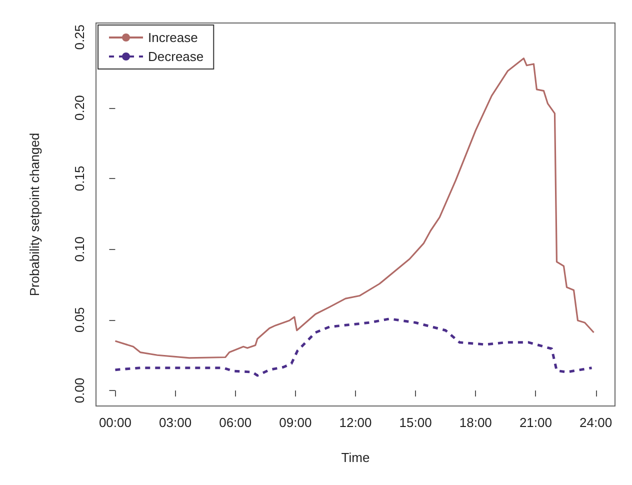 This screenshot has width=632, height=485. What do you see at coordinates (79, 179) in the screenshot?
I see `y-tick-label: 0.15` at bounding box center [79, 179].